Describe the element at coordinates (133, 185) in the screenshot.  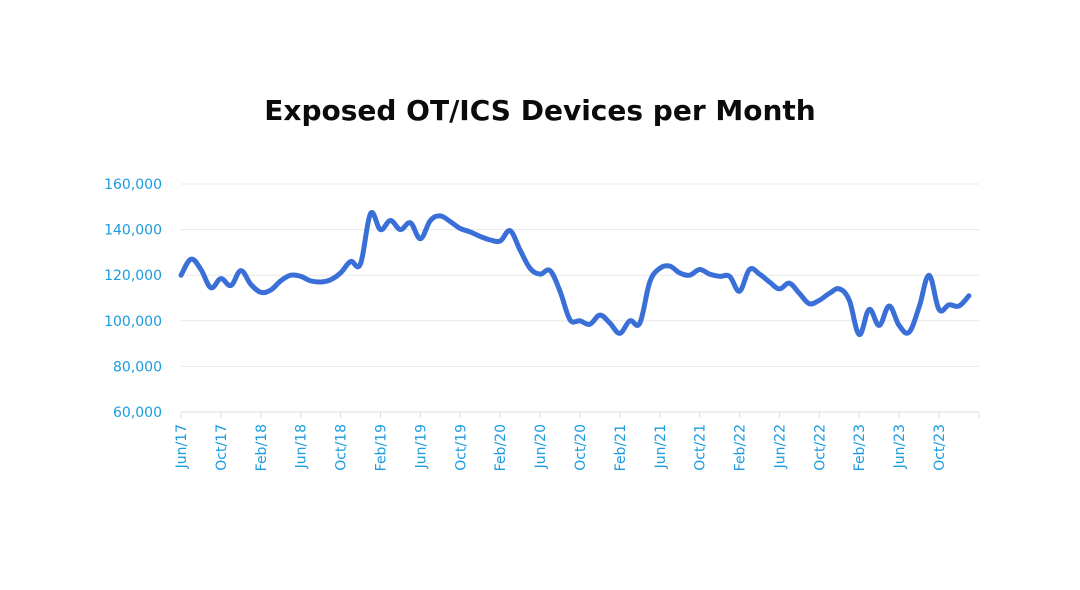
I see `y-tick-label: 160,000` at that location.